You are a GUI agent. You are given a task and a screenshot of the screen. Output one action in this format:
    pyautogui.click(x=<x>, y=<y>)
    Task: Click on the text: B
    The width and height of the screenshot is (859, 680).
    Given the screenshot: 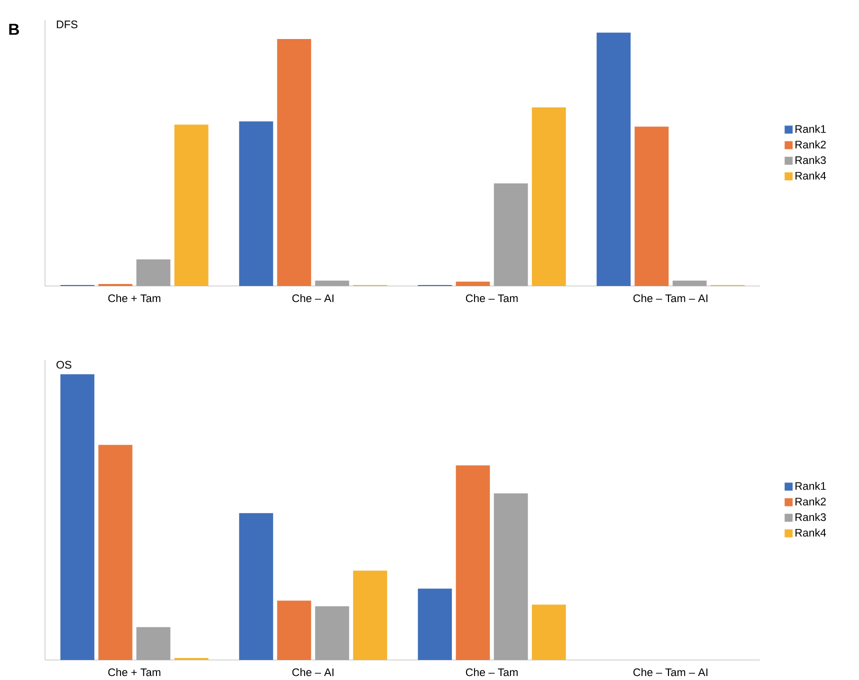 What is the action you would take?
    pyautogui.click(x=14, y=29)
    